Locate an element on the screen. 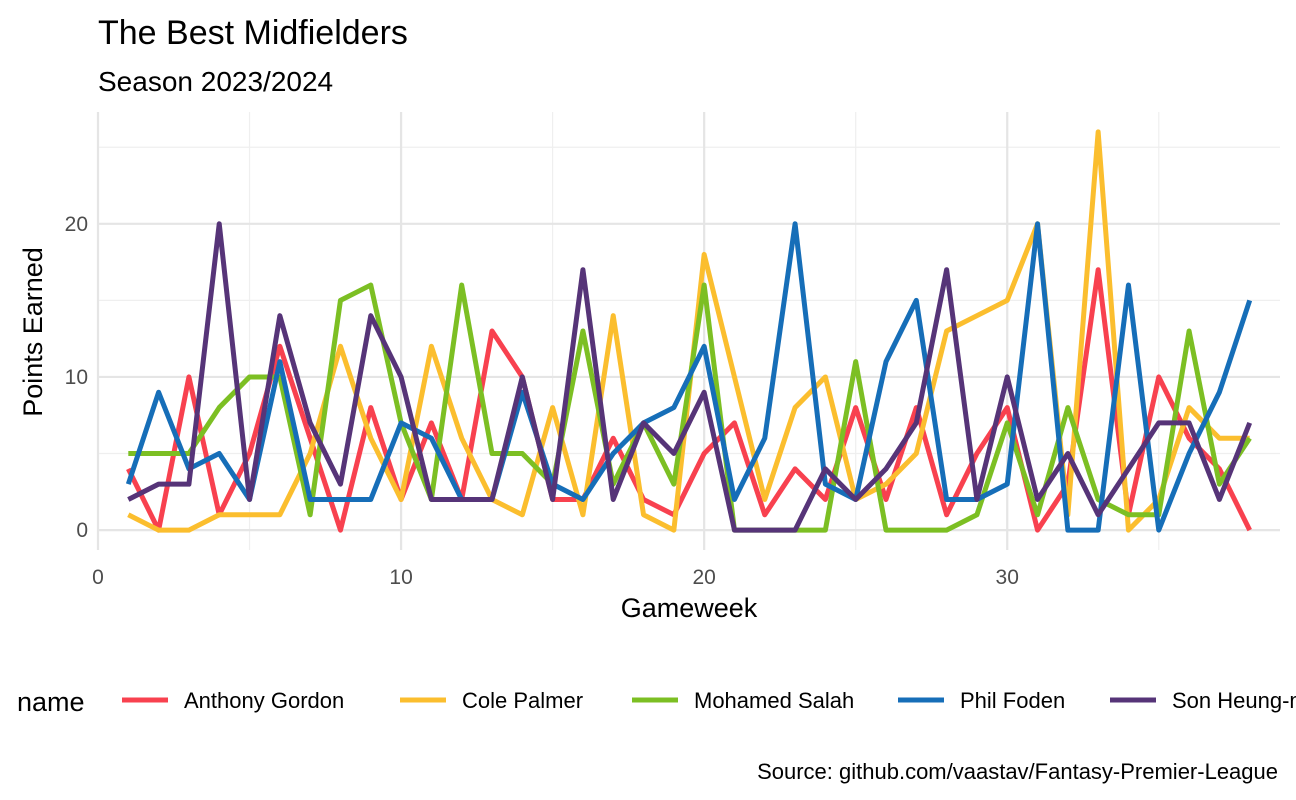 The width and height of the screenshot is (1296, 800). chart-subtitle: Season 2023/2024 is located at coordinates (215, 81).